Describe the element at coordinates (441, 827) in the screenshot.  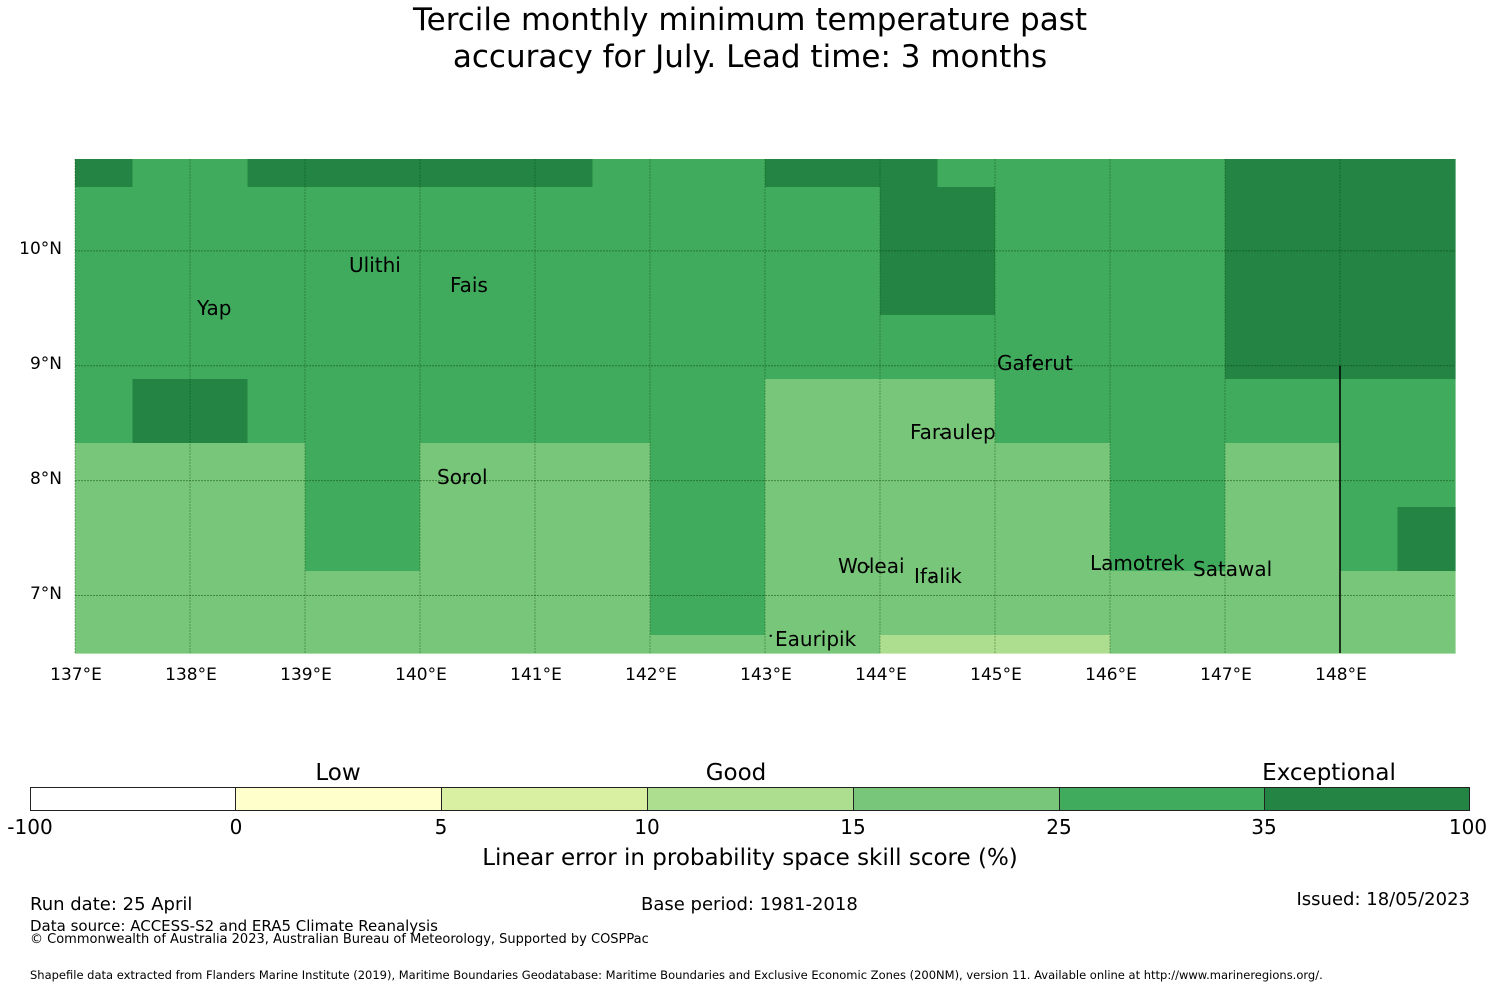
I see `colorbar-tick-5: 5` at that location.